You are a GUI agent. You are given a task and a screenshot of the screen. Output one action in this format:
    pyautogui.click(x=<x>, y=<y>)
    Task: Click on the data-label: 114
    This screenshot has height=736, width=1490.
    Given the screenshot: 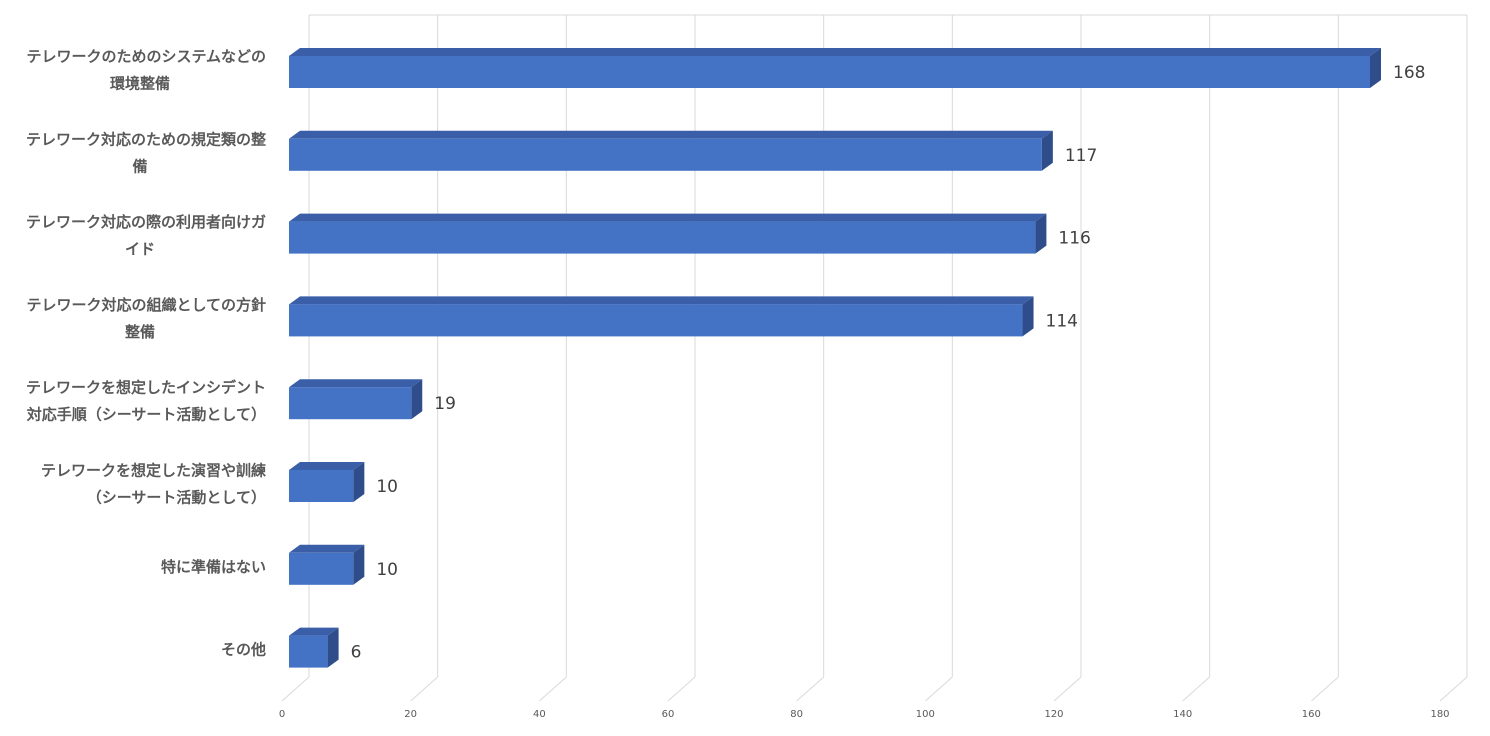 What is the action you would take?
    pyautogui.click(x=1062, y=321)
    